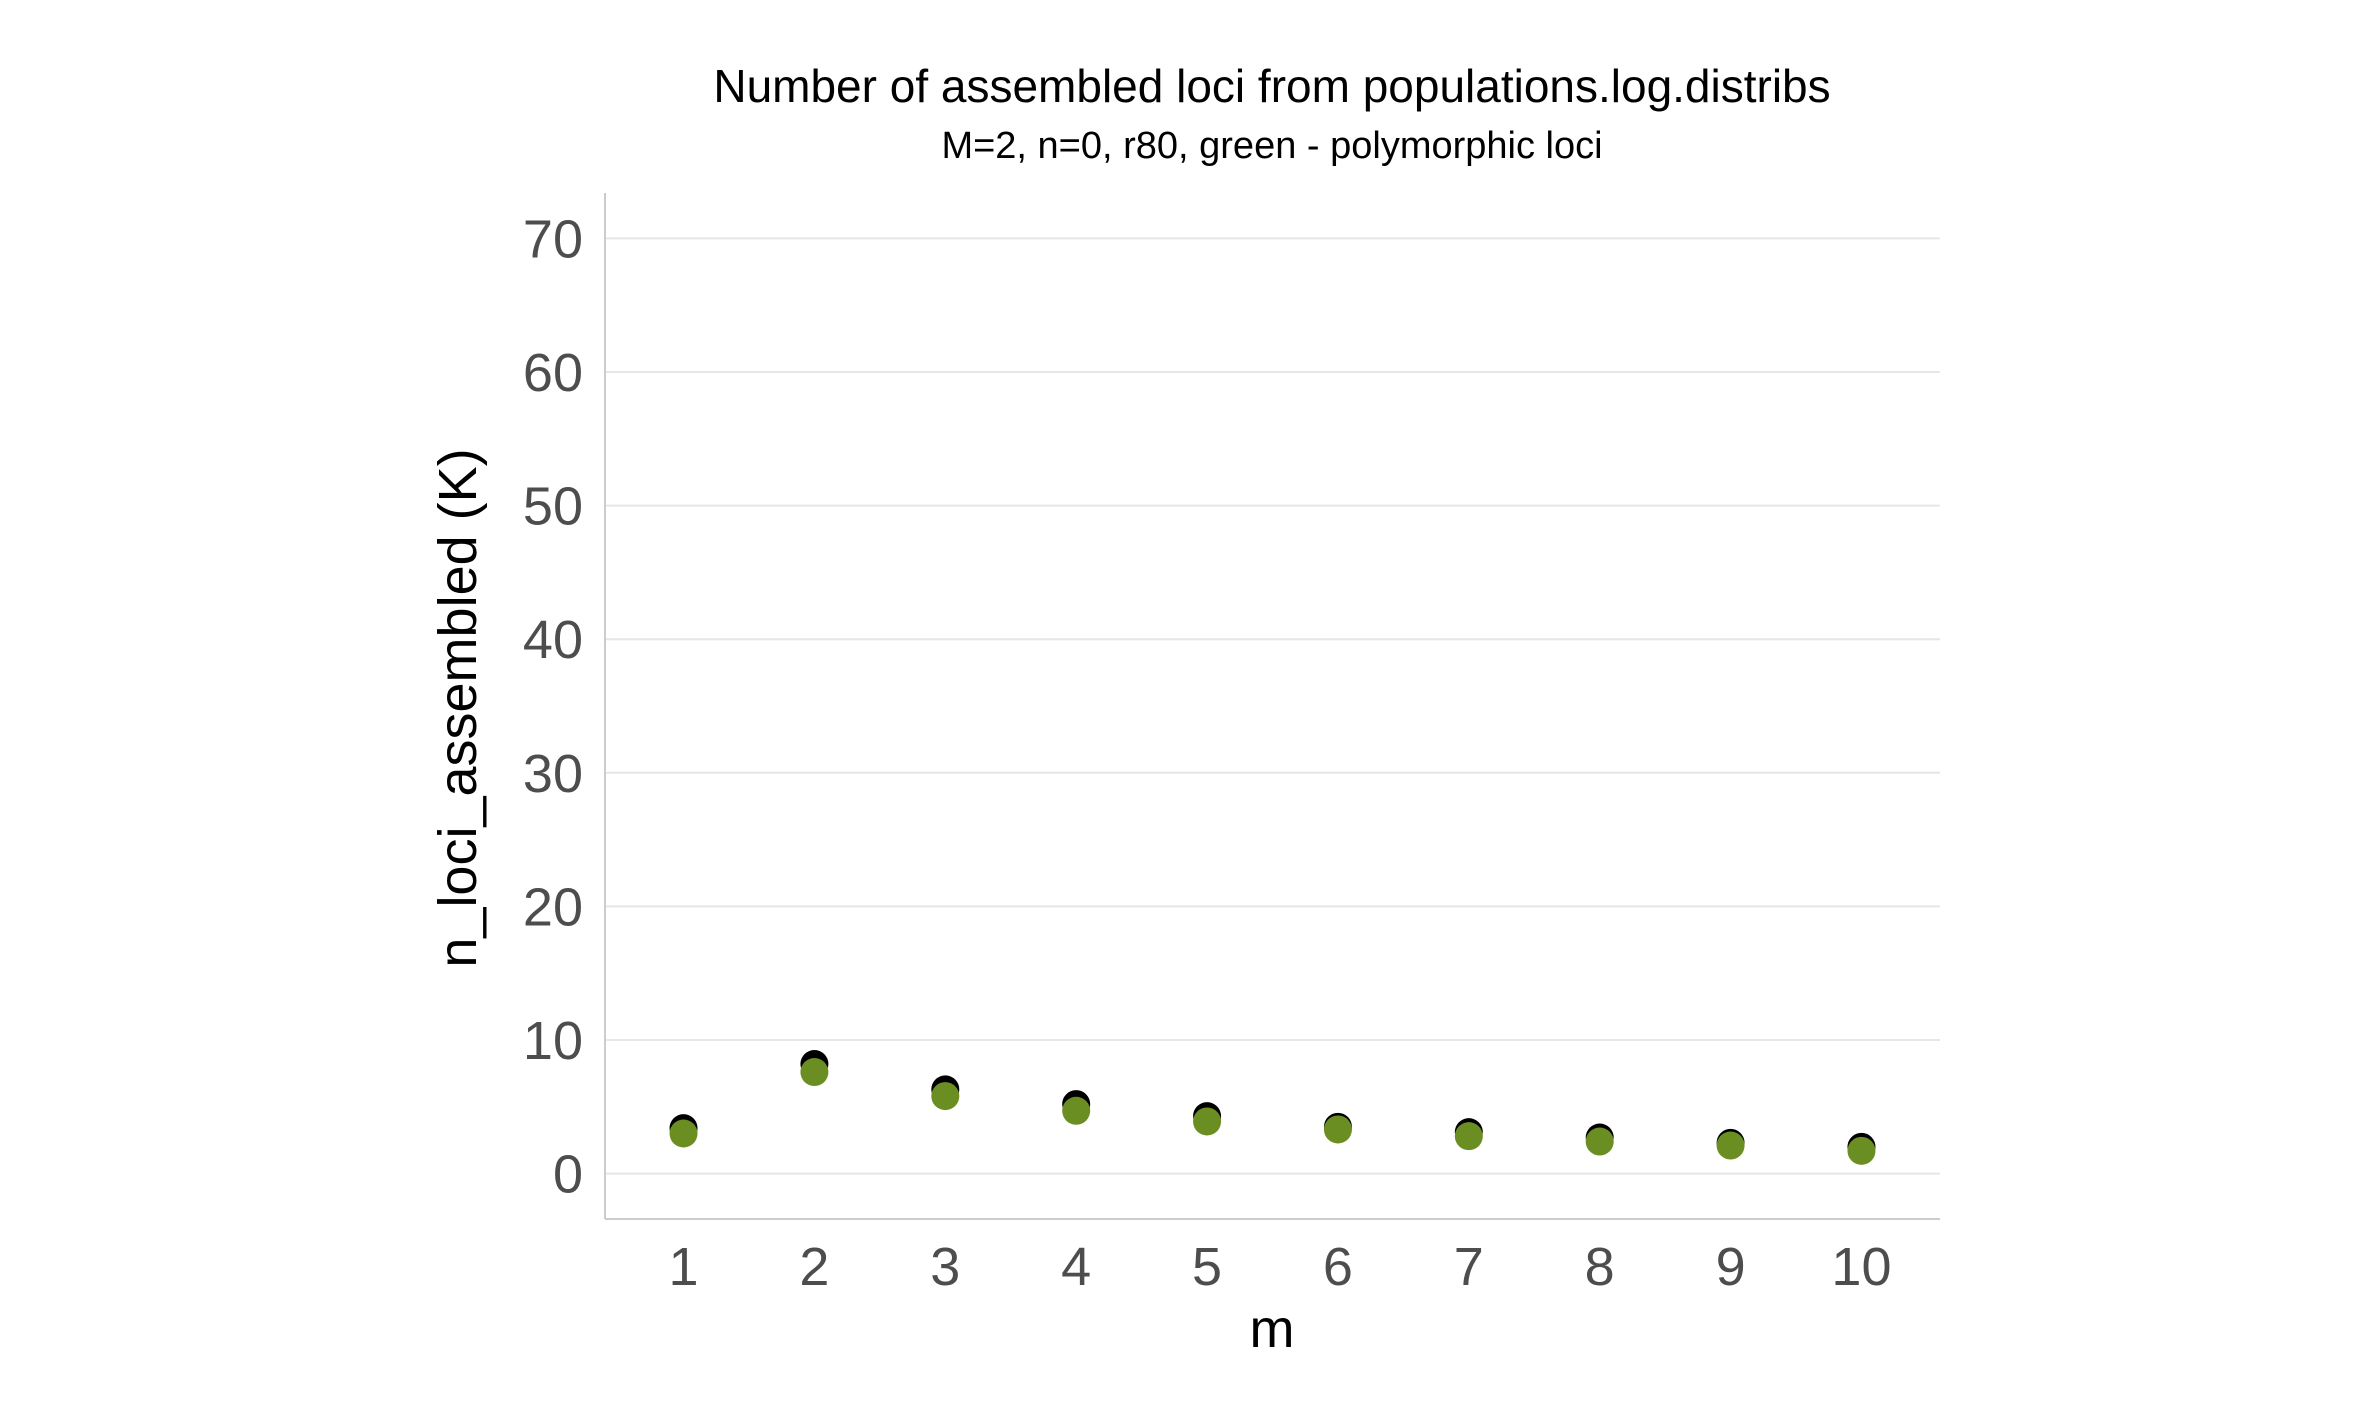 This screenshot has width=2362, height=1417. Describe the element at coordinates (1076, 1267) in the screenshot. I see `x-tick-label: 4` at that location.